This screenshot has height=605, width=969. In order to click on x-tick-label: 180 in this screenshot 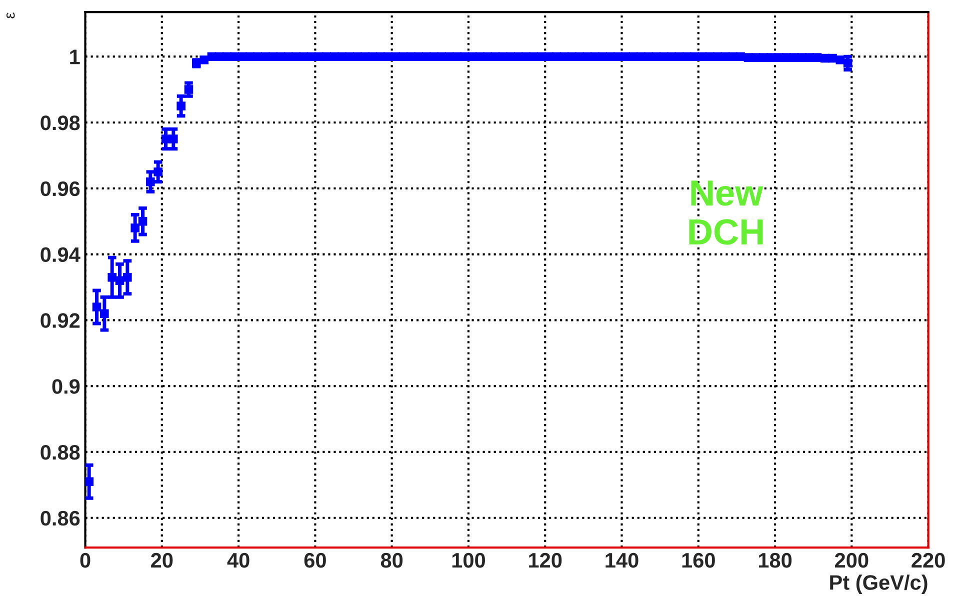, I will do `click(775, 560)`.